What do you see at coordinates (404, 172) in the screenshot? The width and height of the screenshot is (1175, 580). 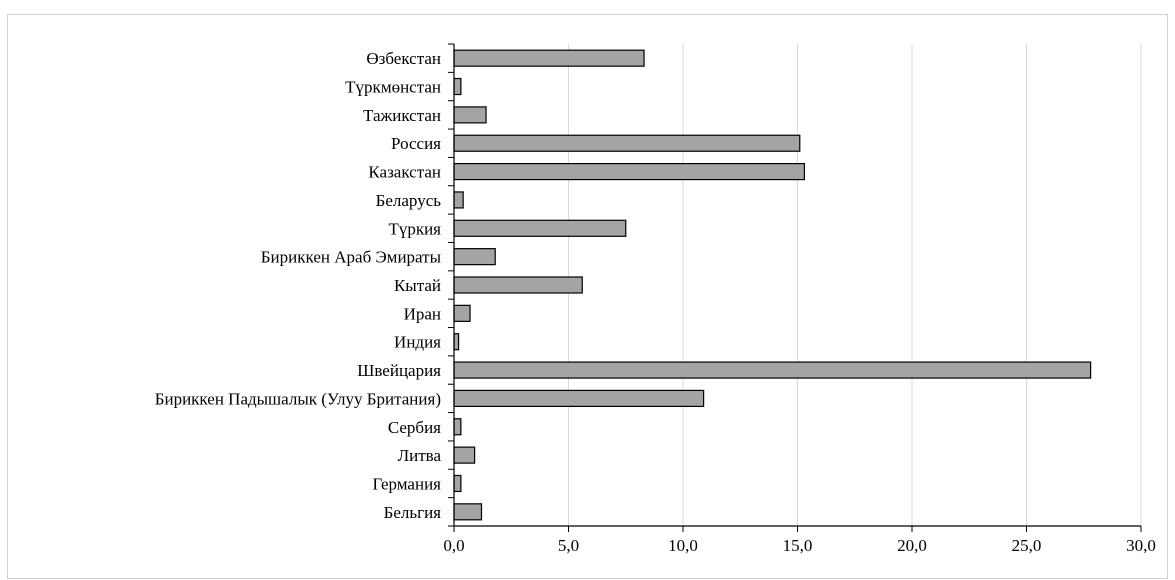 I see `category-label: Казакстан` at bounding box center [404, 172].